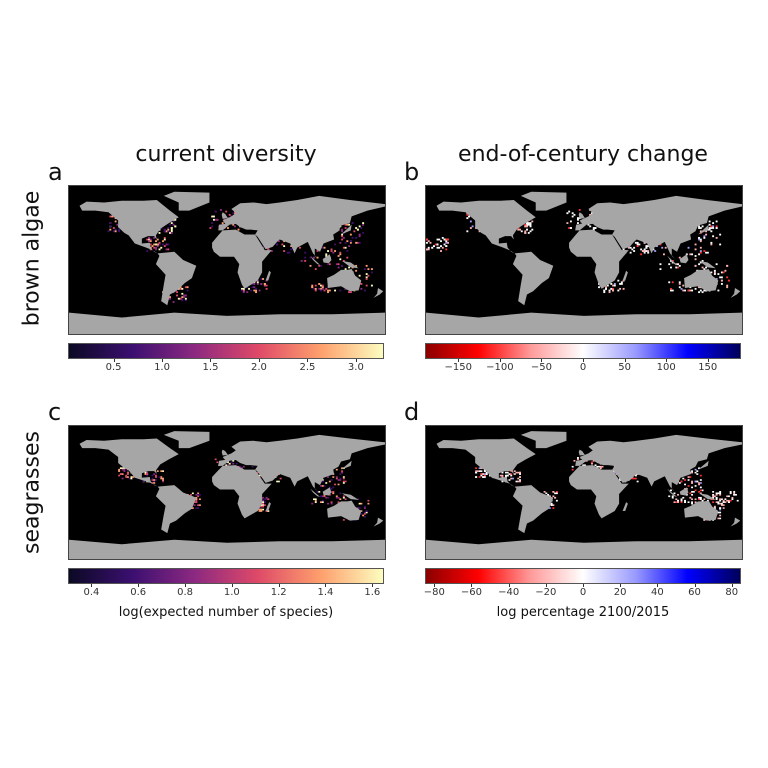  I want to click on colorbar-tick-label: 1.2, so click(278, 592).